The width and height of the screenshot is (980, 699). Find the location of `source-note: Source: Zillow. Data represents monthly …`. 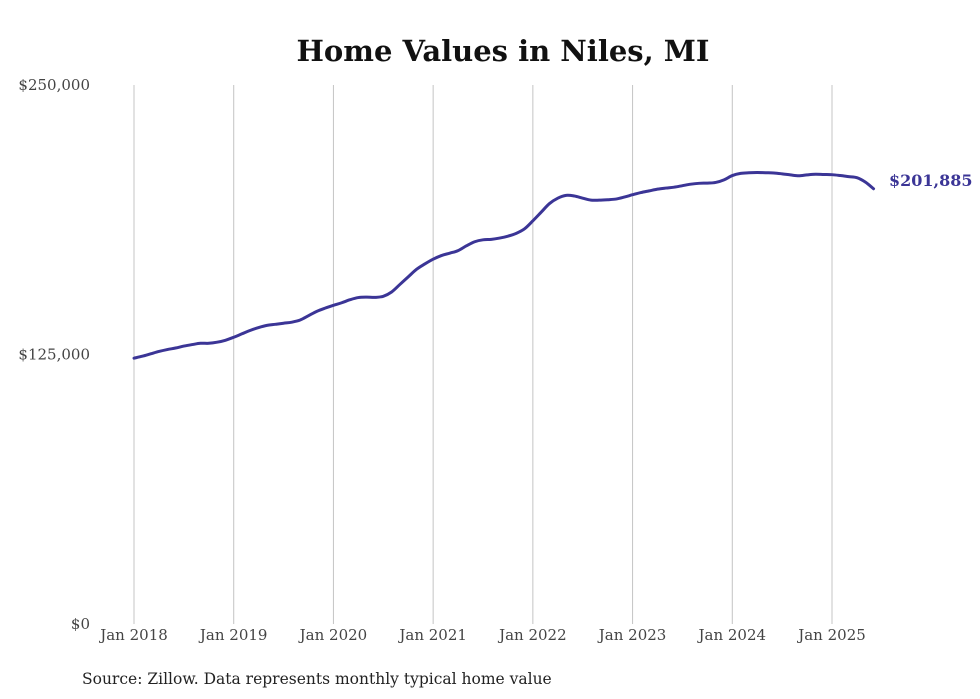

source-note: Source: Zillow. Data represents monthly … is located at coordinates (317, 679).